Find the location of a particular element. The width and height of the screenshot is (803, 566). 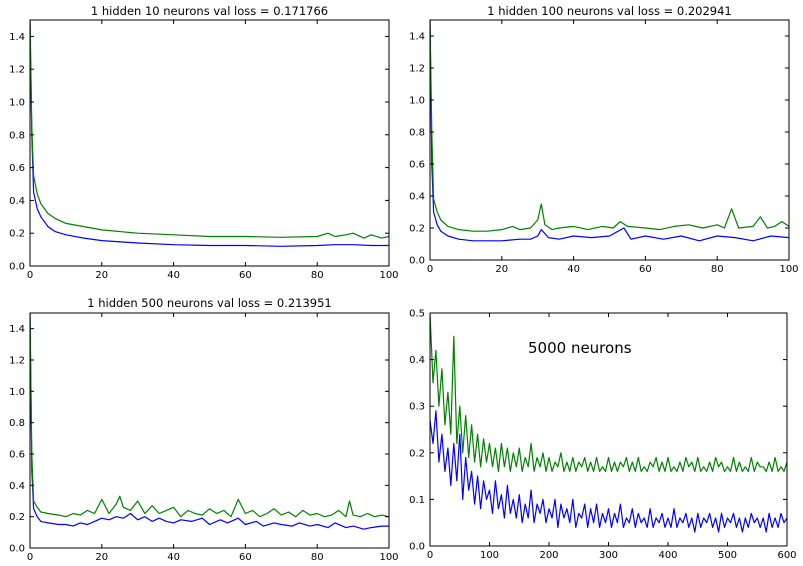

chart-title: 1 hidden 500 neurons val loss = 0.213951 is located at coordinates (209, 303).